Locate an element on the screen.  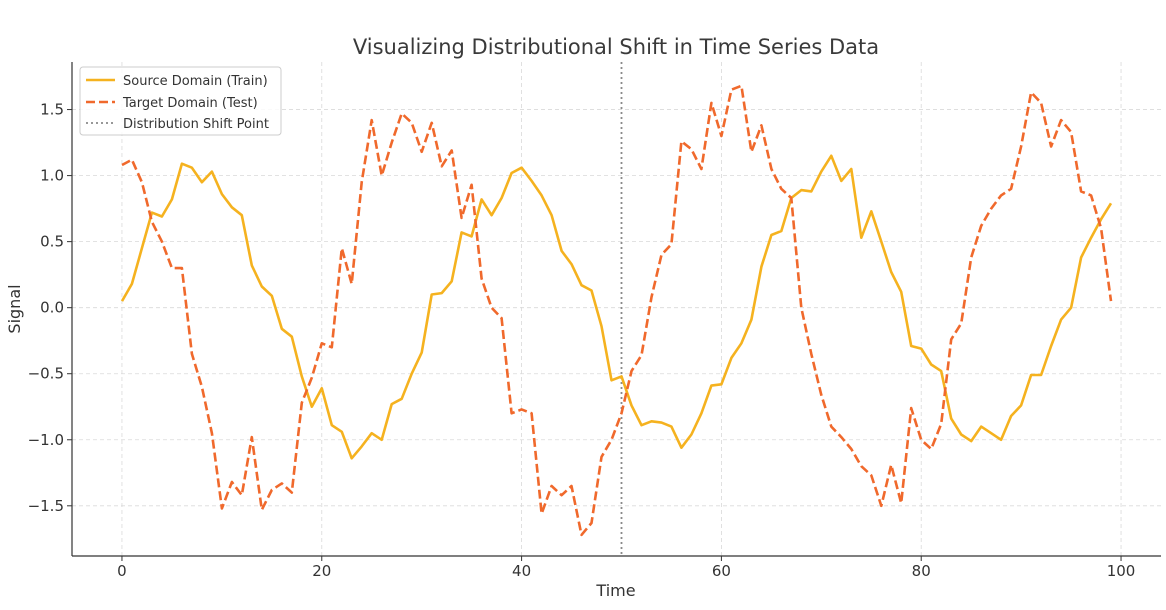
legend-label-target: Target Domain (Test) is located at coordinates (190, 103).